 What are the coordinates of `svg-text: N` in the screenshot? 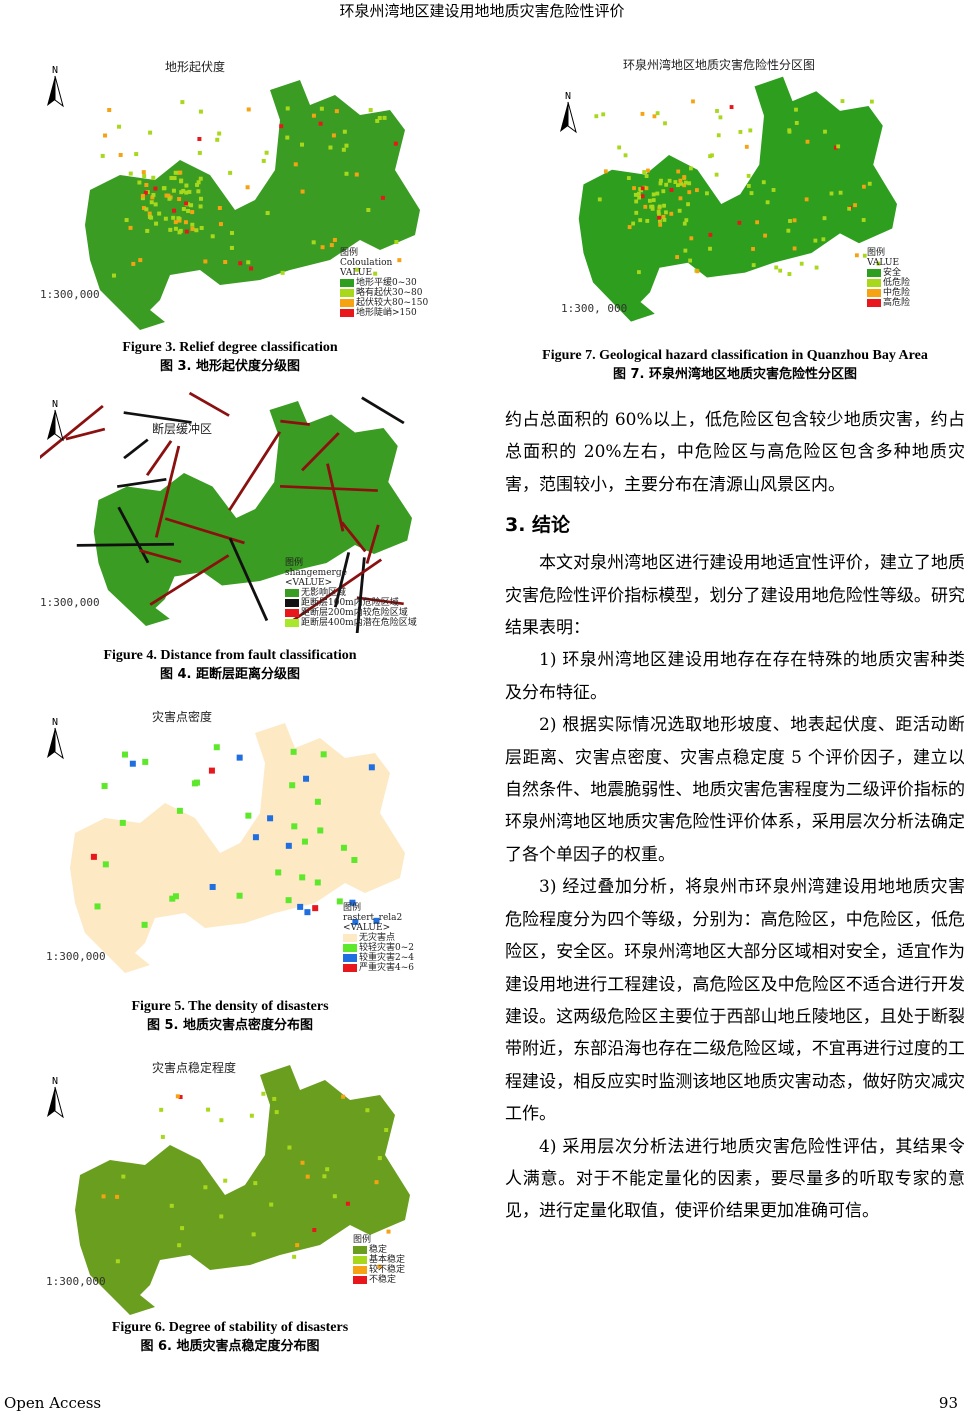 It's located at (568, 96).